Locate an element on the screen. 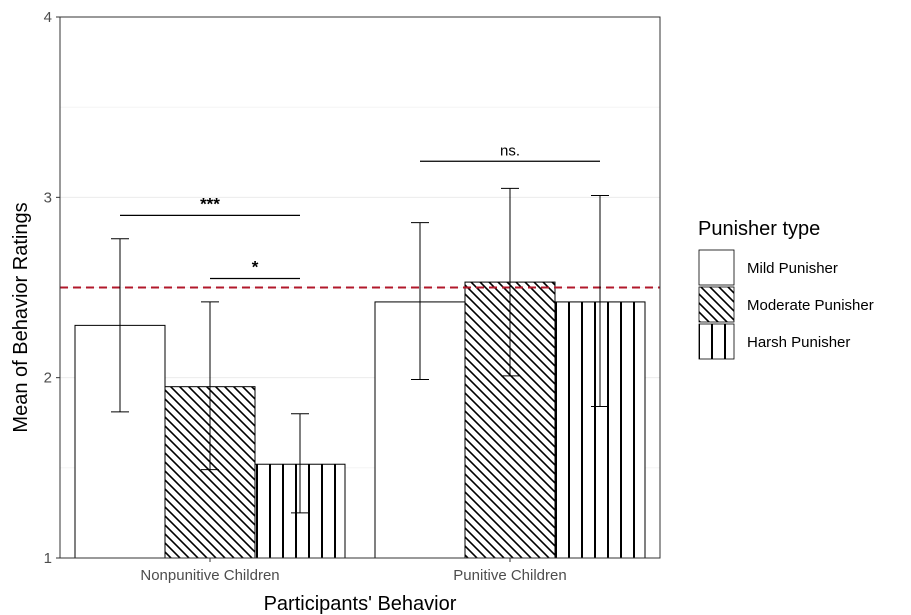  y-tick-label: 4 is located at coordinates (48, 17).